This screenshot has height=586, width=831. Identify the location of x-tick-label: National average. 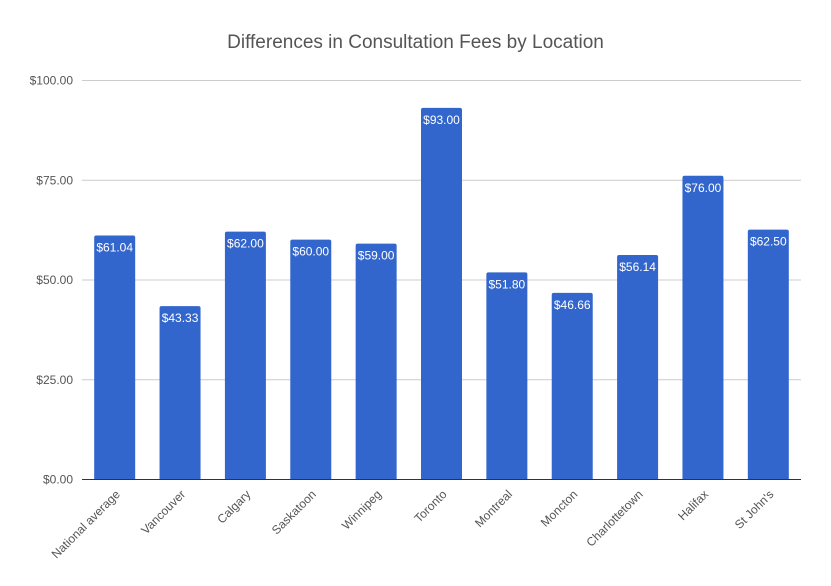
(86, 524).